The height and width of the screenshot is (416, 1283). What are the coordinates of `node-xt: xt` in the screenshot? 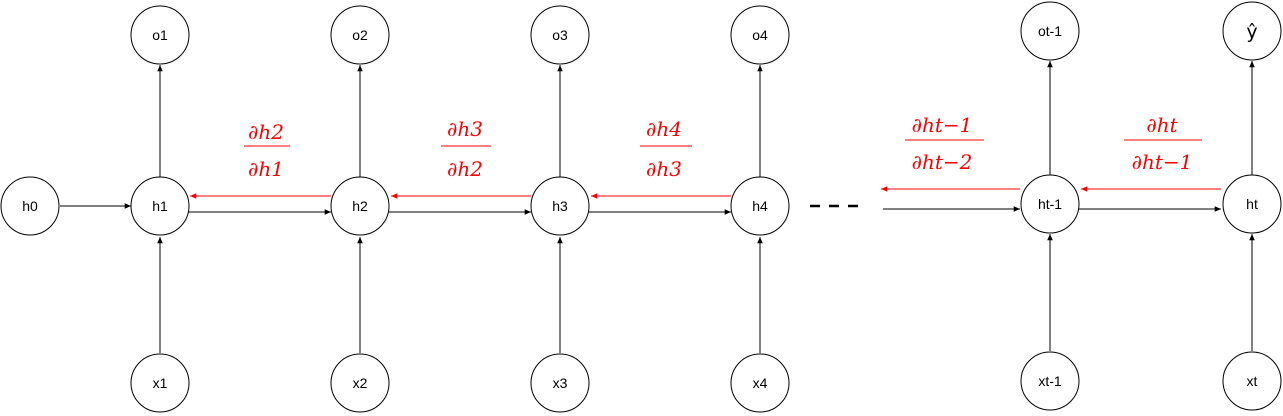 It's located at (1252, 381).